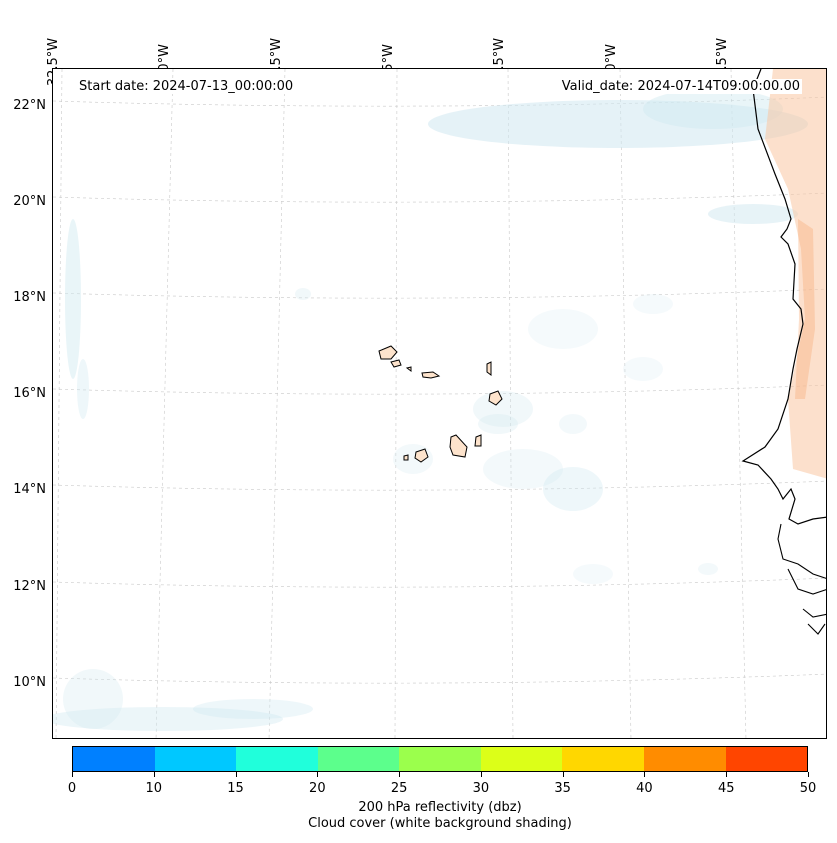  I want to click on cape-verde-islands, so click(440, 404).